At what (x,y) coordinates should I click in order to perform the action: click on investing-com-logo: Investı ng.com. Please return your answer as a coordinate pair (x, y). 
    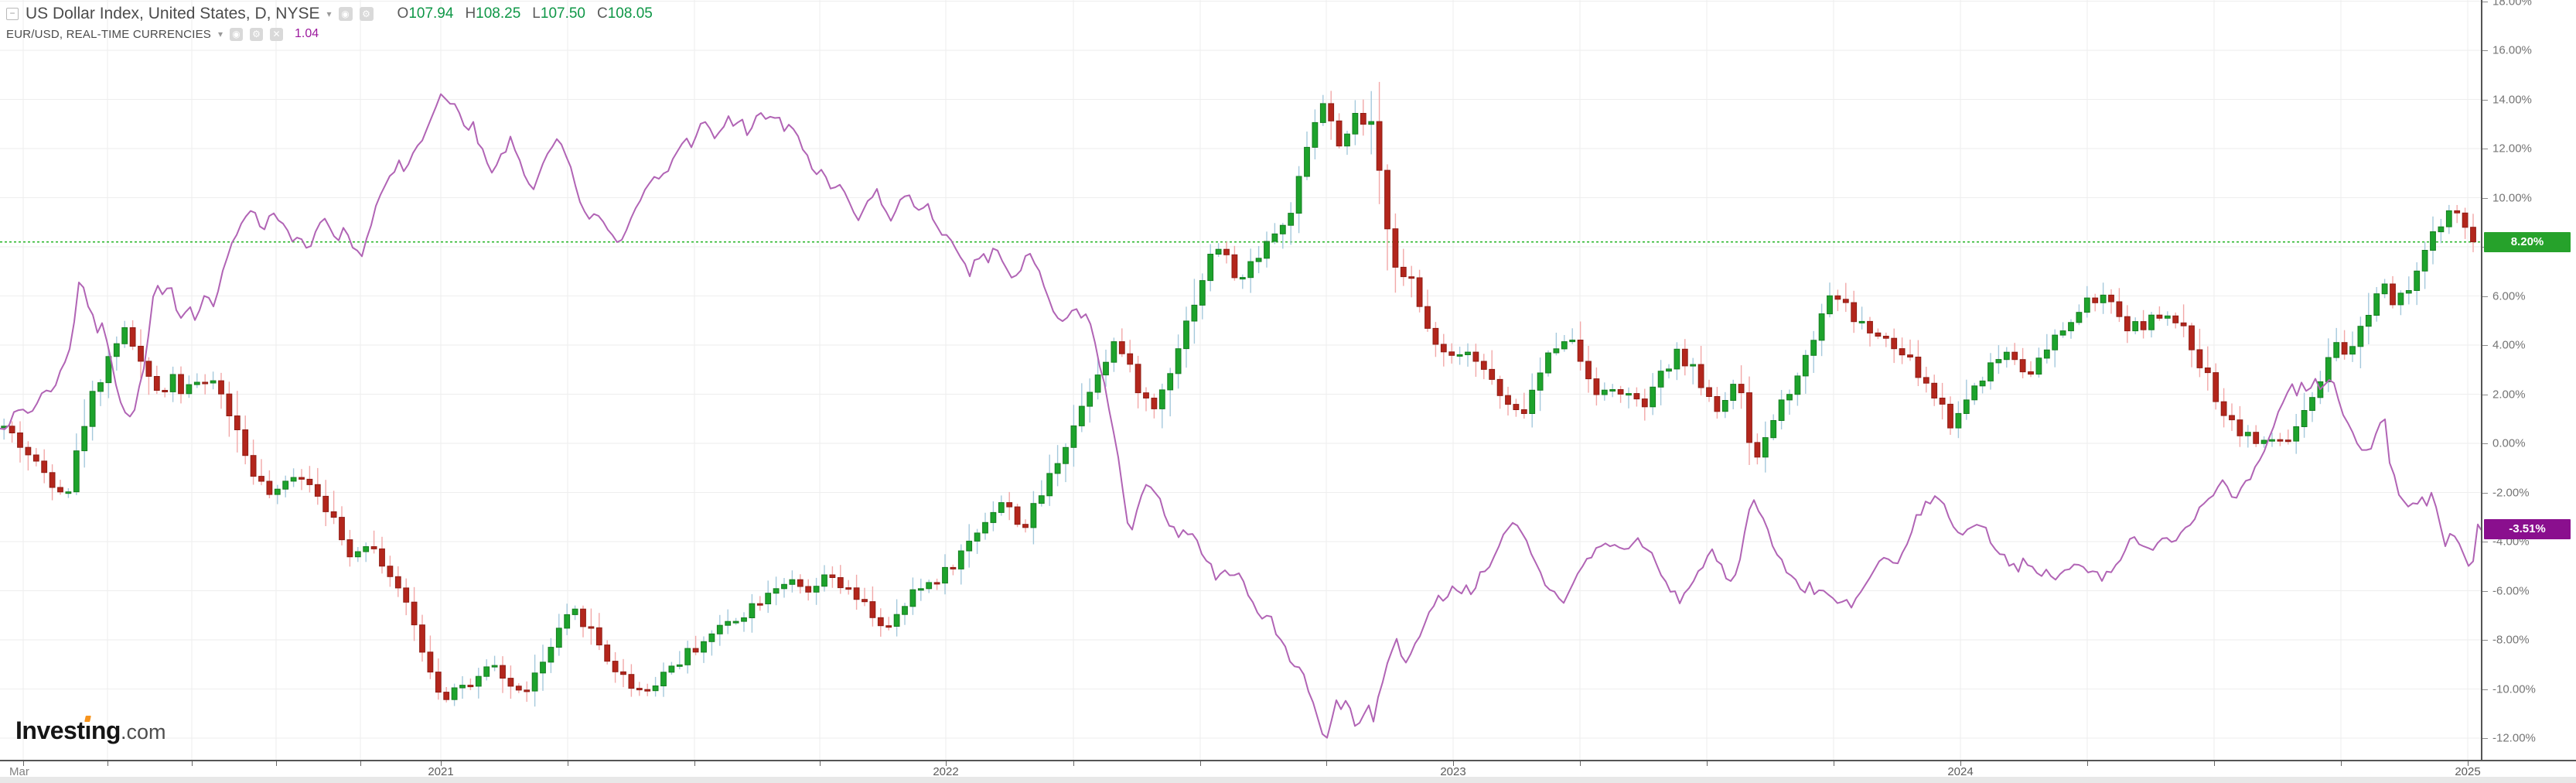
    Looking at the image, I should click on (90, 730).